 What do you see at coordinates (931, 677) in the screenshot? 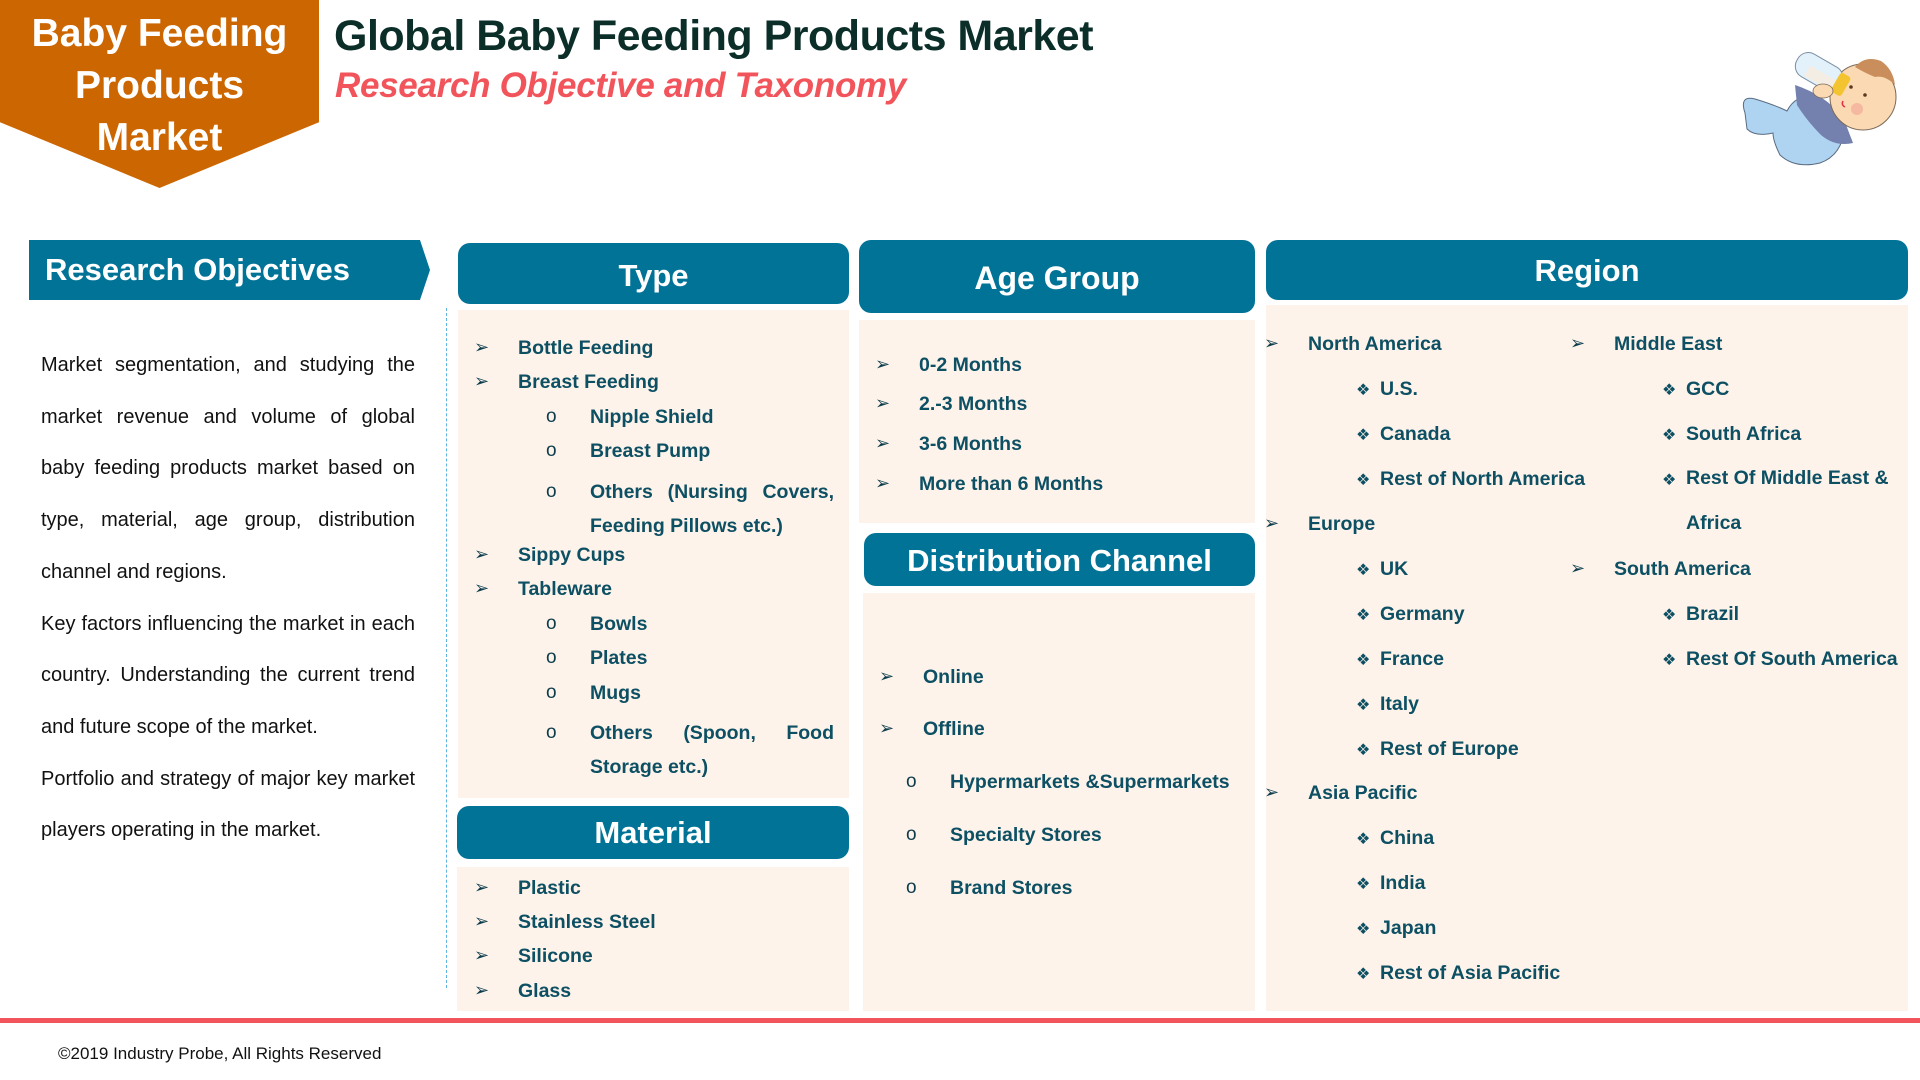
I see `list-item: Online` at bounding box center [931, 677].